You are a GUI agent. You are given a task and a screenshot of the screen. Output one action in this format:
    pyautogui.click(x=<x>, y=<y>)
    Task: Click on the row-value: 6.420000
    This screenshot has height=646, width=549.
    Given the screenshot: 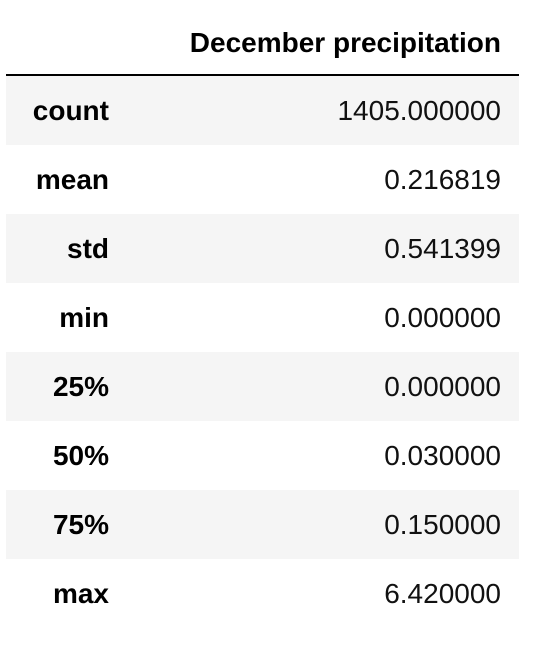 What is the action you would take?
    pyautogui.click(x=442, y=593)
    